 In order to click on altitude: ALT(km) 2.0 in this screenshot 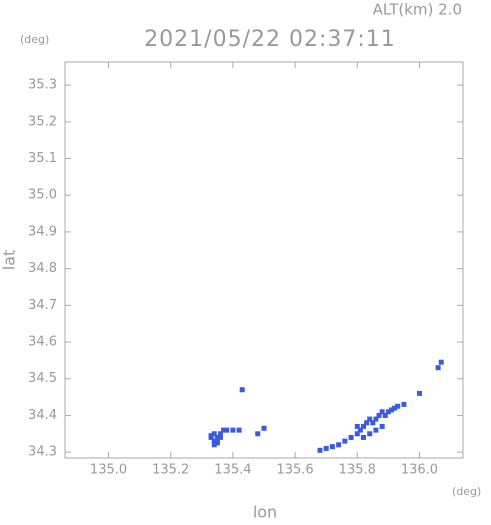, I will do `click(417, 10)`.